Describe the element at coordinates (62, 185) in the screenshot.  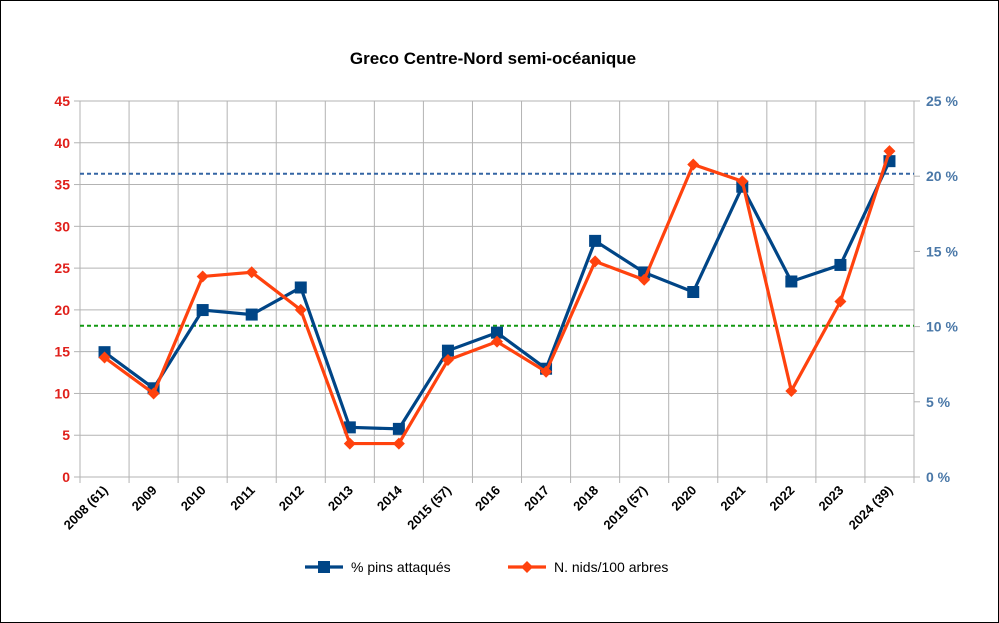
I see `left-tick-label: 35` at that location.